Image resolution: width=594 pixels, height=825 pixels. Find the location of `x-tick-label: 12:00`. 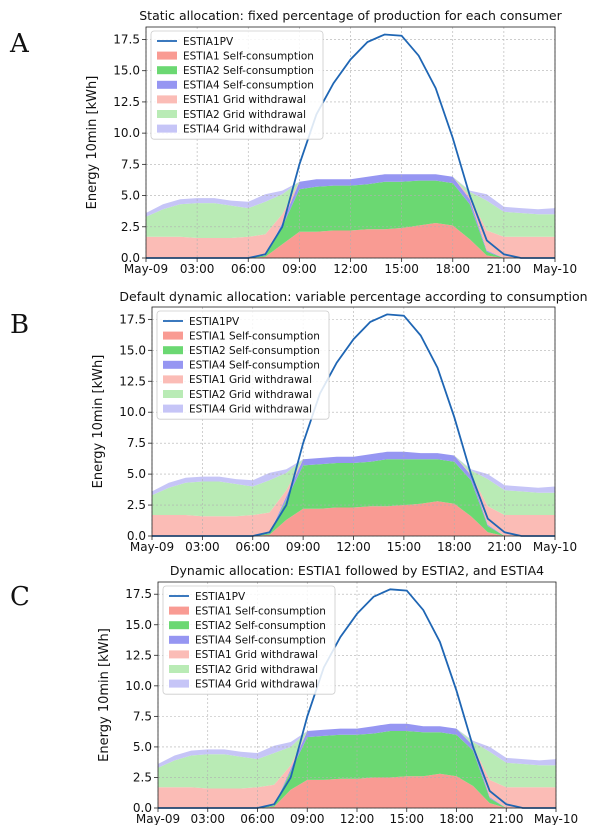

x-tick-label: 12:00 is located at coordinates (350, 269).